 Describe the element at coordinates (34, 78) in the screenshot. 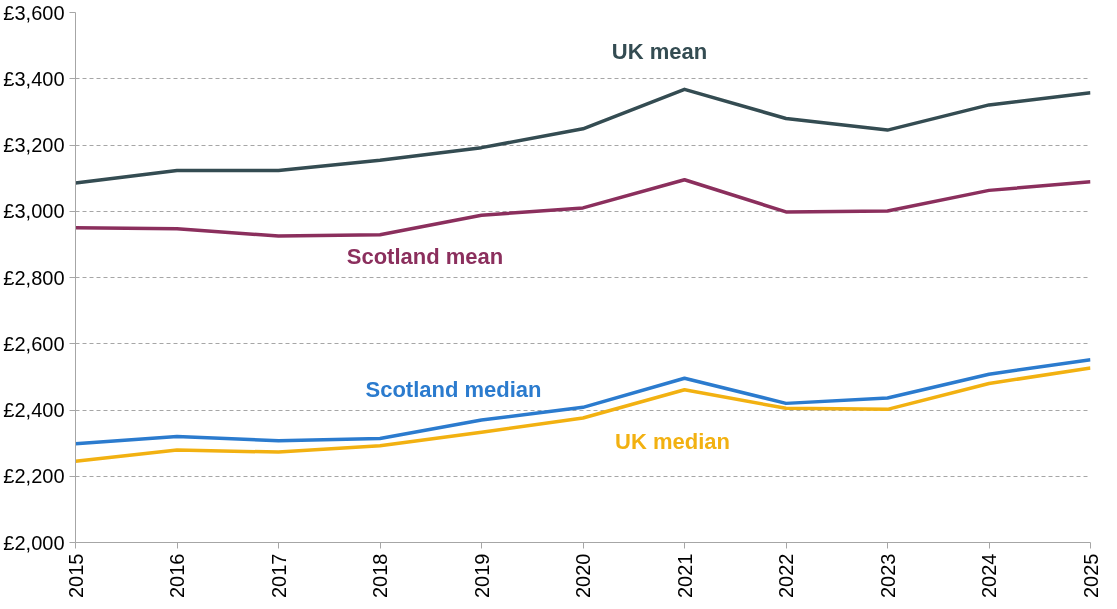

I see `y-tick-label: £3,400` at that location.